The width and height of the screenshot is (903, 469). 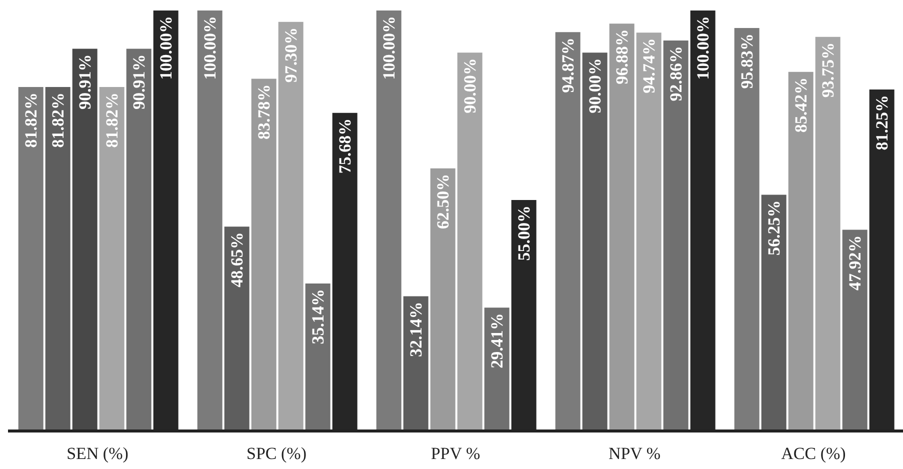 I want to click on data-label: 29.41%, so click(x=496, y=340).